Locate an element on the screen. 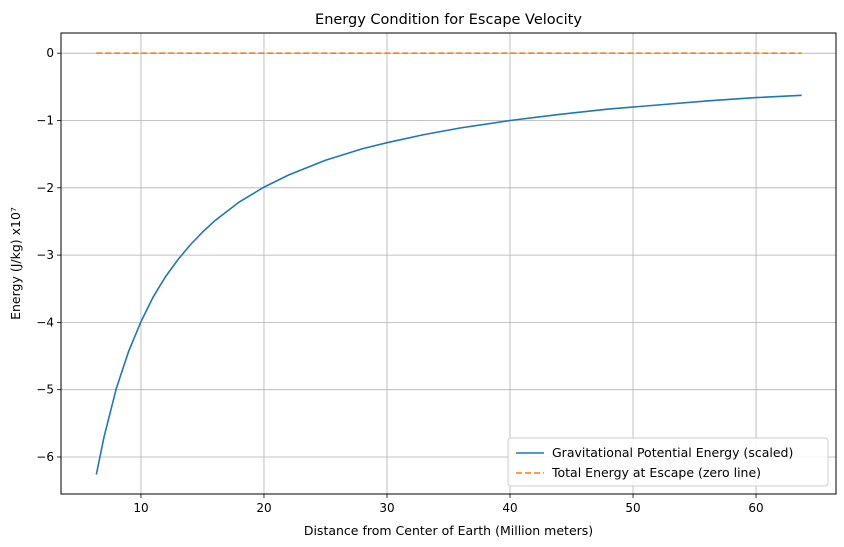  y-axis: 0 −1 −2 −3 −4 −5 −6 is located at coordinates (48, 255).